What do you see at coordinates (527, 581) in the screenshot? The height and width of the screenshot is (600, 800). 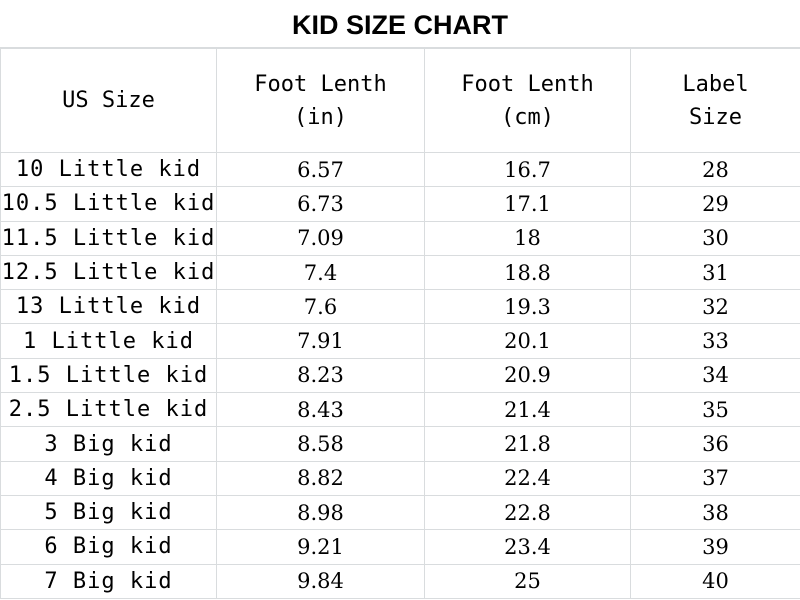 I see `cell-foot-length-cm: 25` at bounding box center [527, 581].